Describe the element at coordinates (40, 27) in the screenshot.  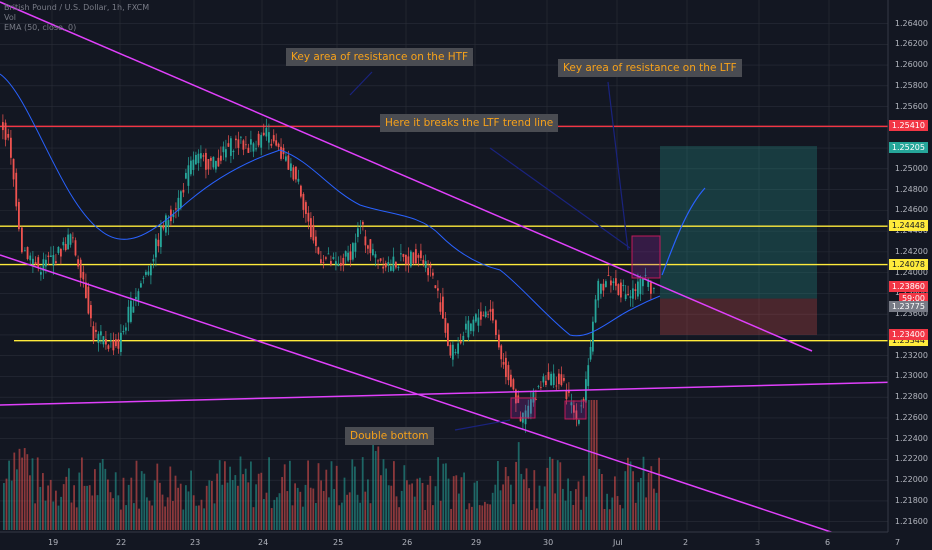
I see `ema-indicator-label: EMA (50, close, 0)` at that location.